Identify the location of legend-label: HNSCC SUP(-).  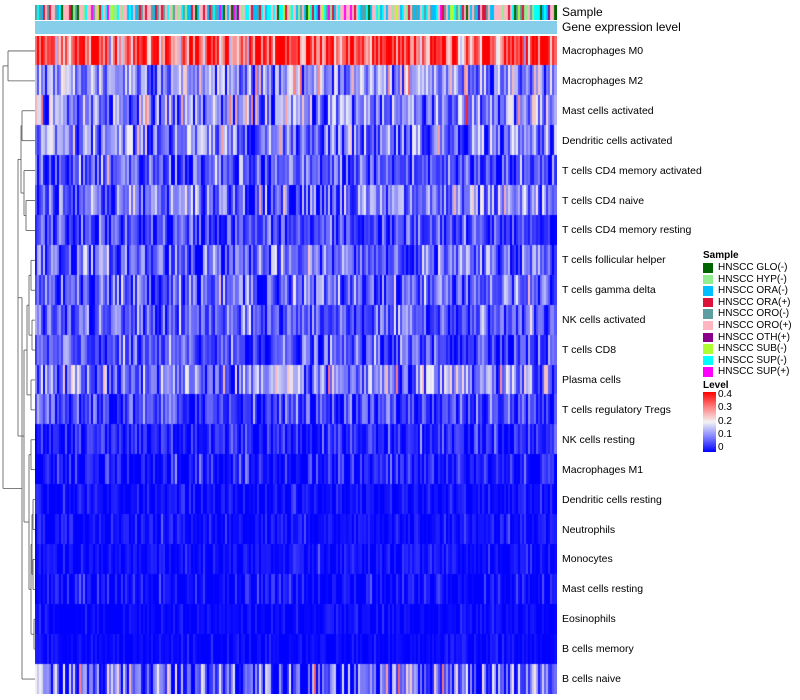
(752, 360).